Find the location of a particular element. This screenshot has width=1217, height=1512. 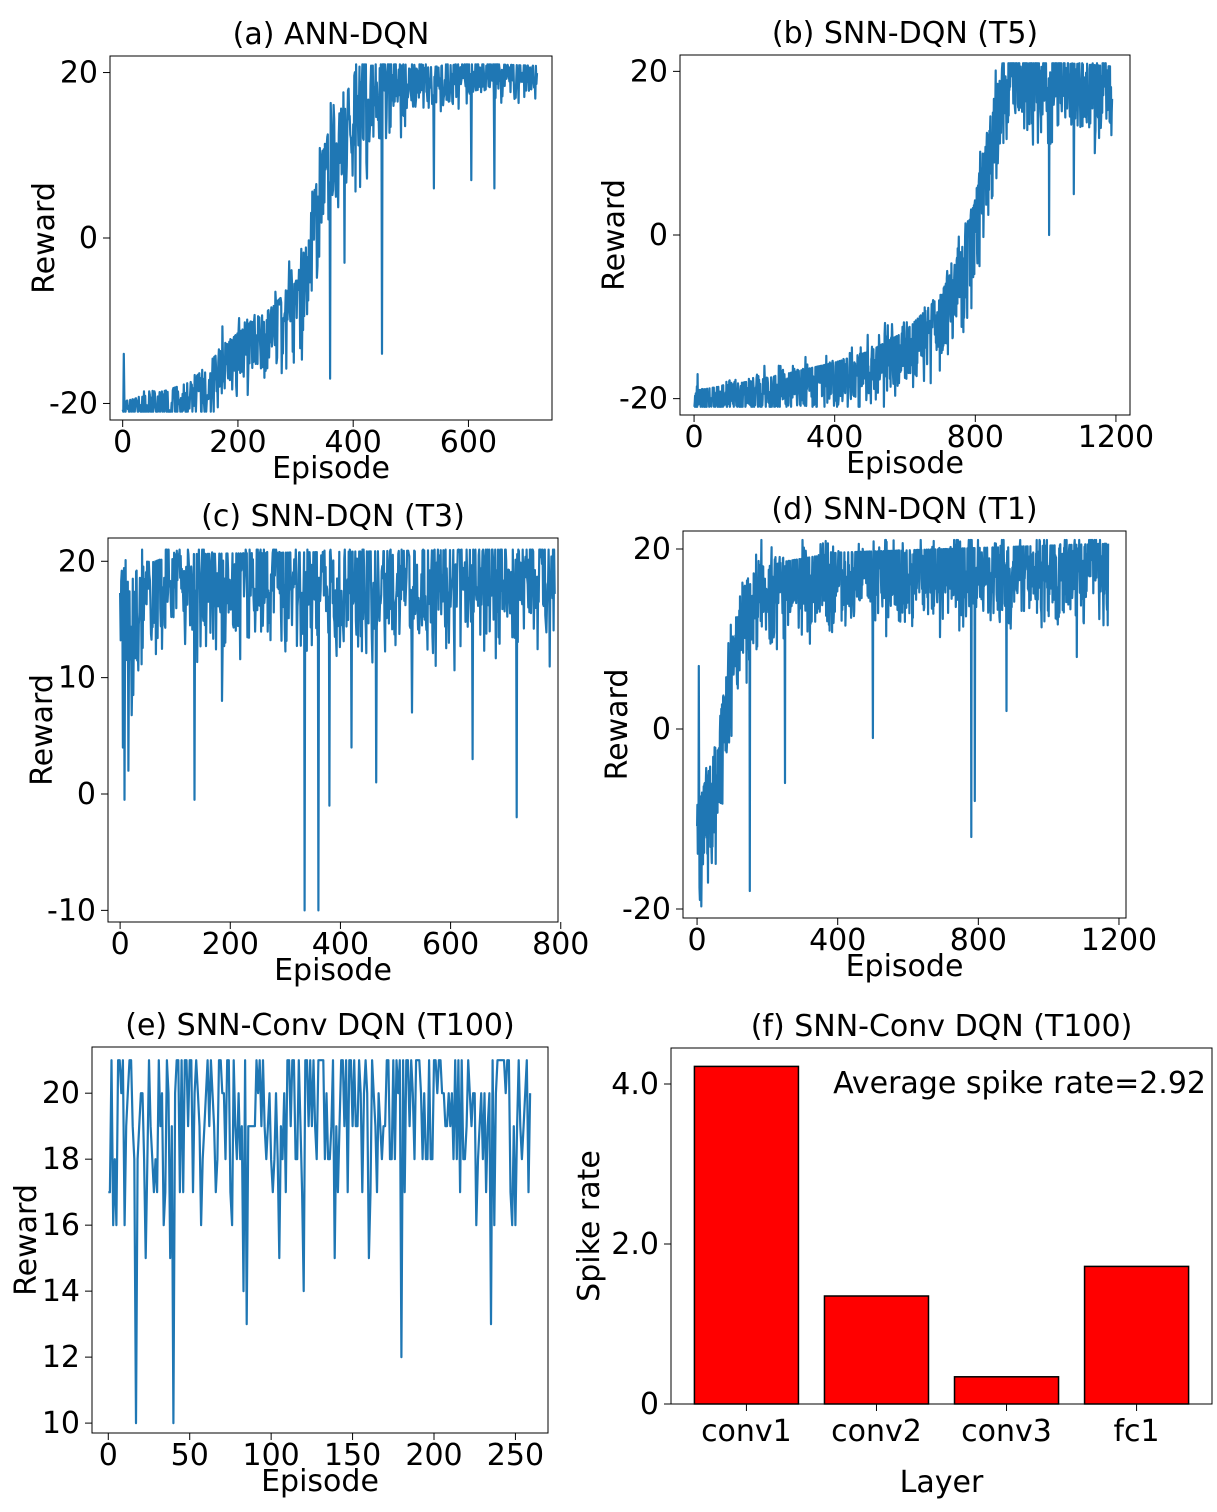

chart-title: (b) SNN-DQN (T5) is located at coordinates (905, 33).